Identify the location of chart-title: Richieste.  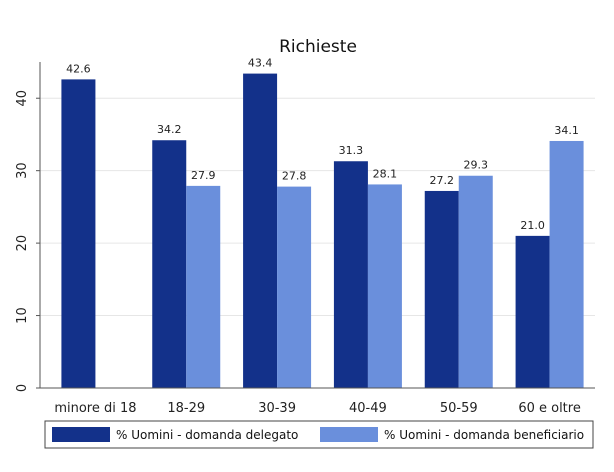
(318, 47).